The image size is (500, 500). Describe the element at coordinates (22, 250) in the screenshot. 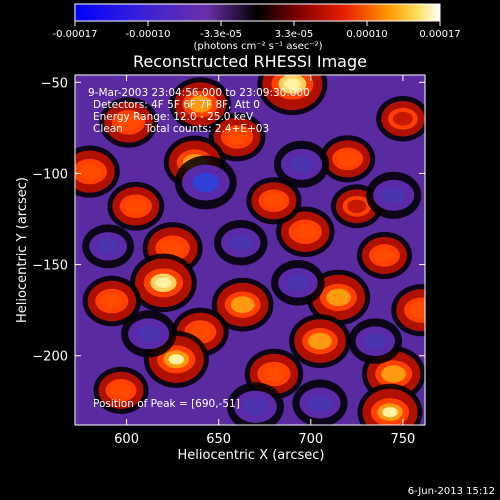

I see `y-axis-title: Heliocentric Y (arcsec)` at that location.